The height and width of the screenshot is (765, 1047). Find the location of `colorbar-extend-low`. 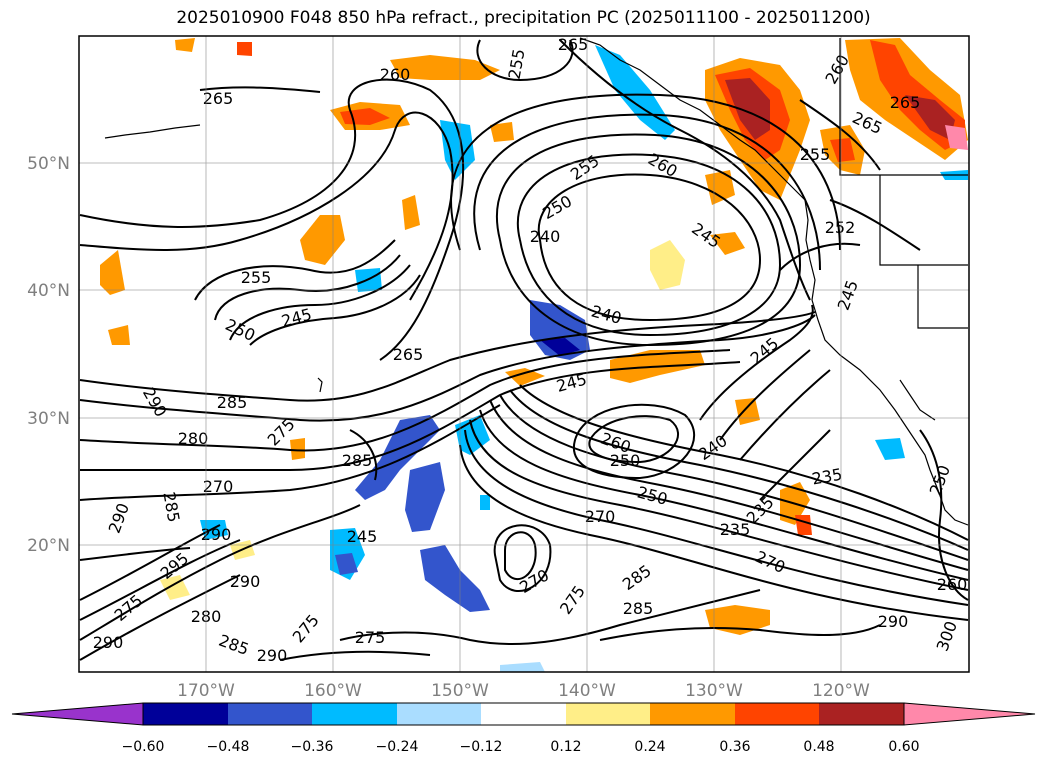

colorbar-extend-low is located at coordinates (77, 714).